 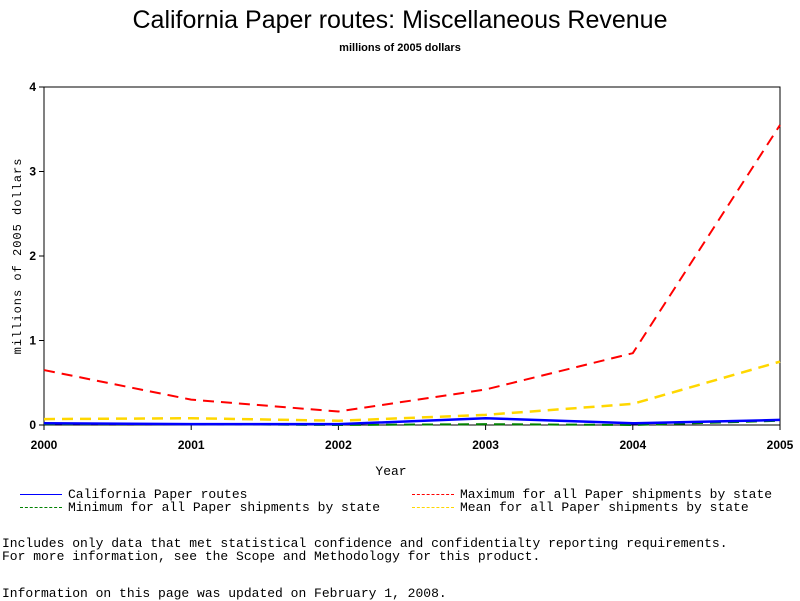 I want to click on legend-item-california: California Paper routes, so click(x=133, y=494).